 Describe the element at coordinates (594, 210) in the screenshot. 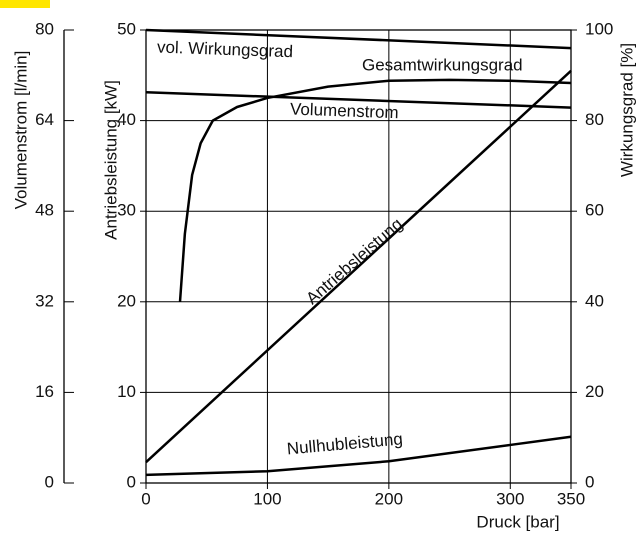

I see `y2-tick-label: 60` at that location.